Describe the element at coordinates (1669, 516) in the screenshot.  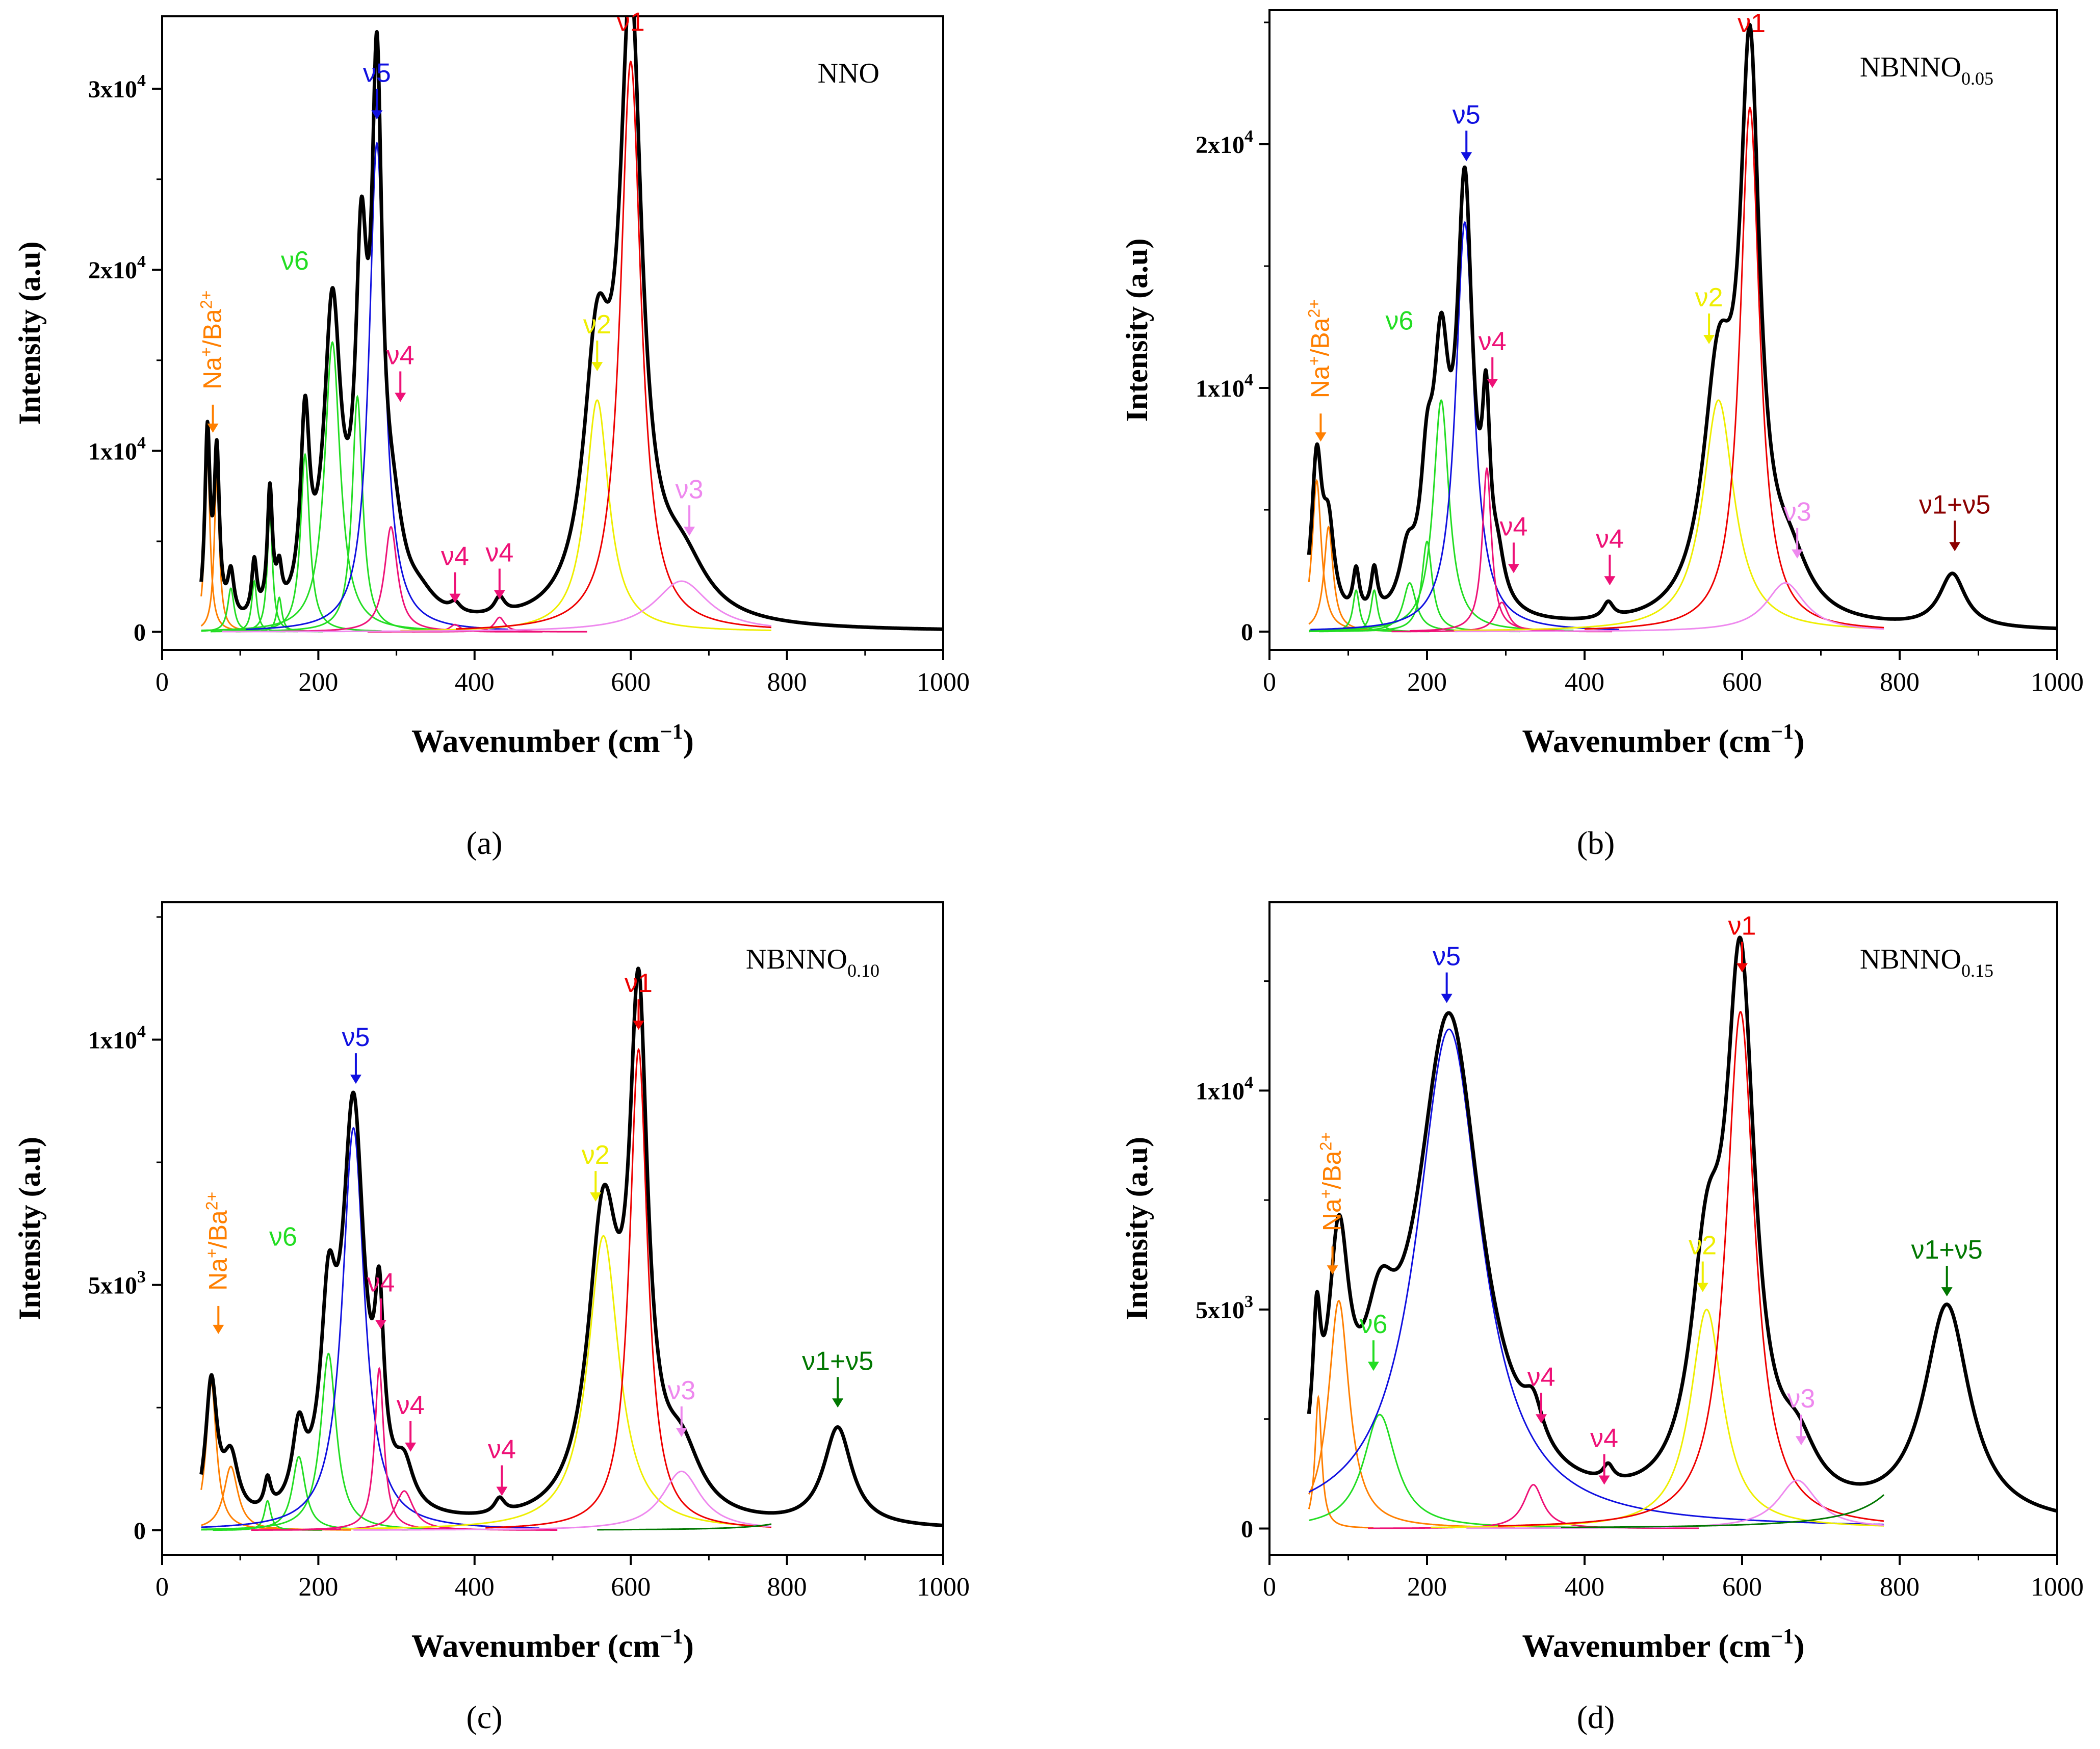
I see `fit-component-yellow` at that location.